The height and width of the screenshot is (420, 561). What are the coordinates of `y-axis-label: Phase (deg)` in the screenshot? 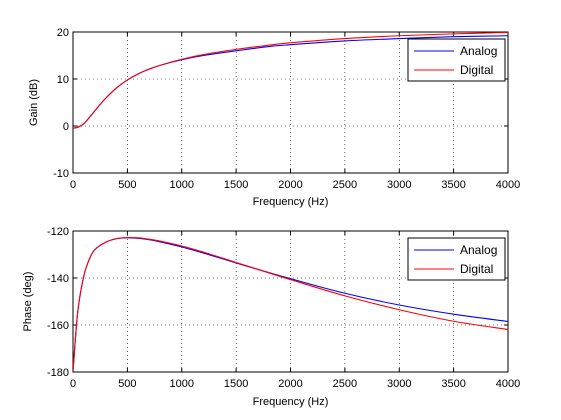 It's located at (28, 302).